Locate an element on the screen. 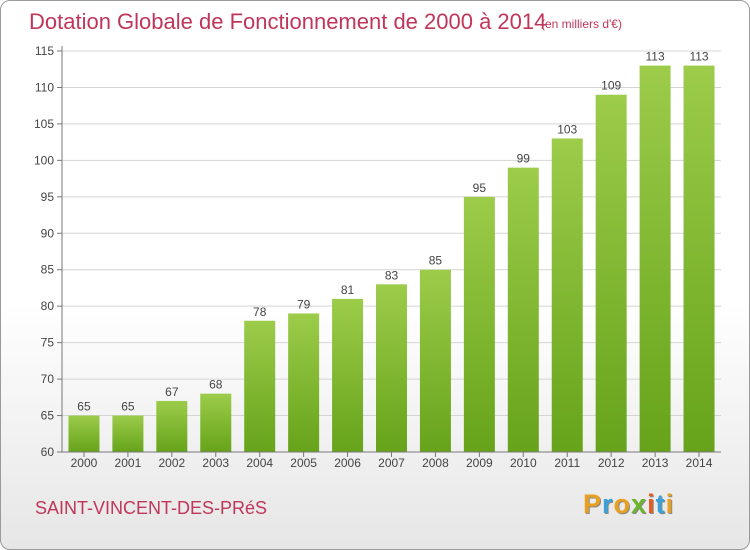  proxiti-logo: Proxiti is located at coordinates (628, 504).